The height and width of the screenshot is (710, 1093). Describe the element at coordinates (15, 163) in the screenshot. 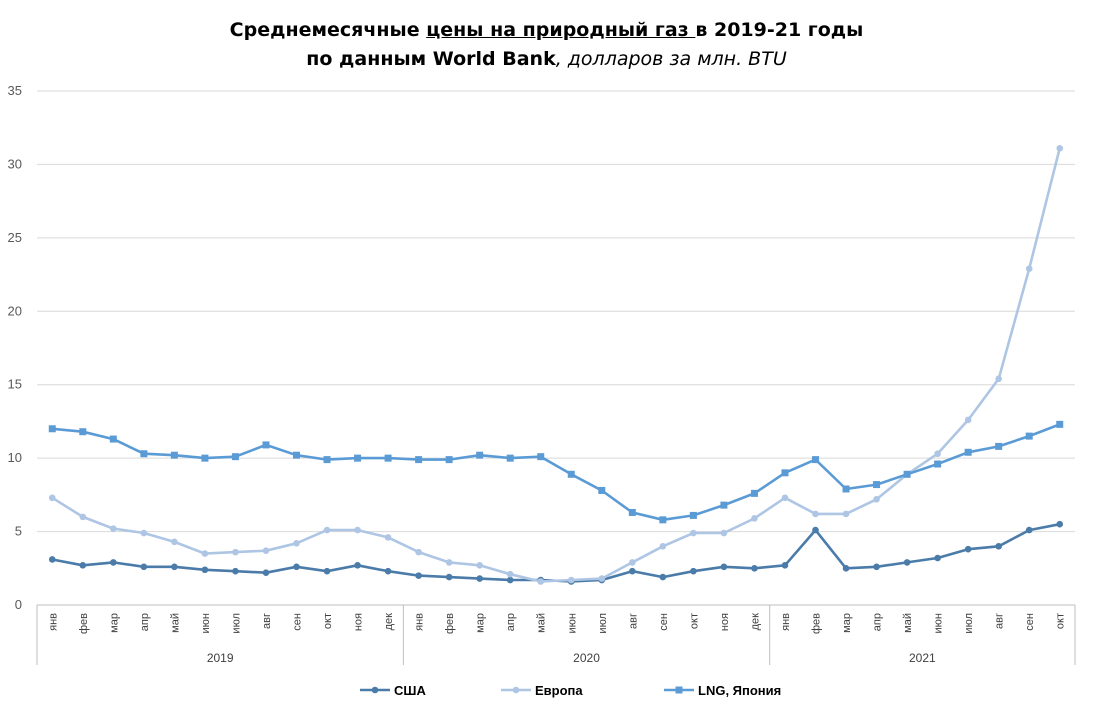

I see `y-tick-label: 30` at that location.